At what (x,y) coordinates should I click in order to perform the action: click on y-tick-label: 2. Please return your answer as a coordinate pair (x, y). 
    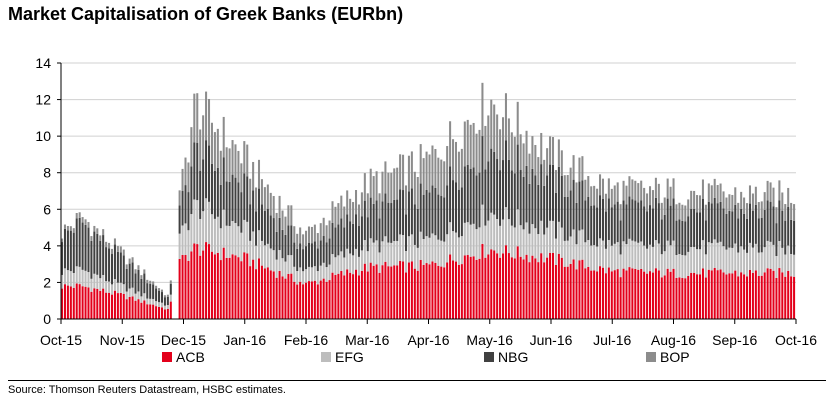
    Looking at the image, I should click on (47, 282).